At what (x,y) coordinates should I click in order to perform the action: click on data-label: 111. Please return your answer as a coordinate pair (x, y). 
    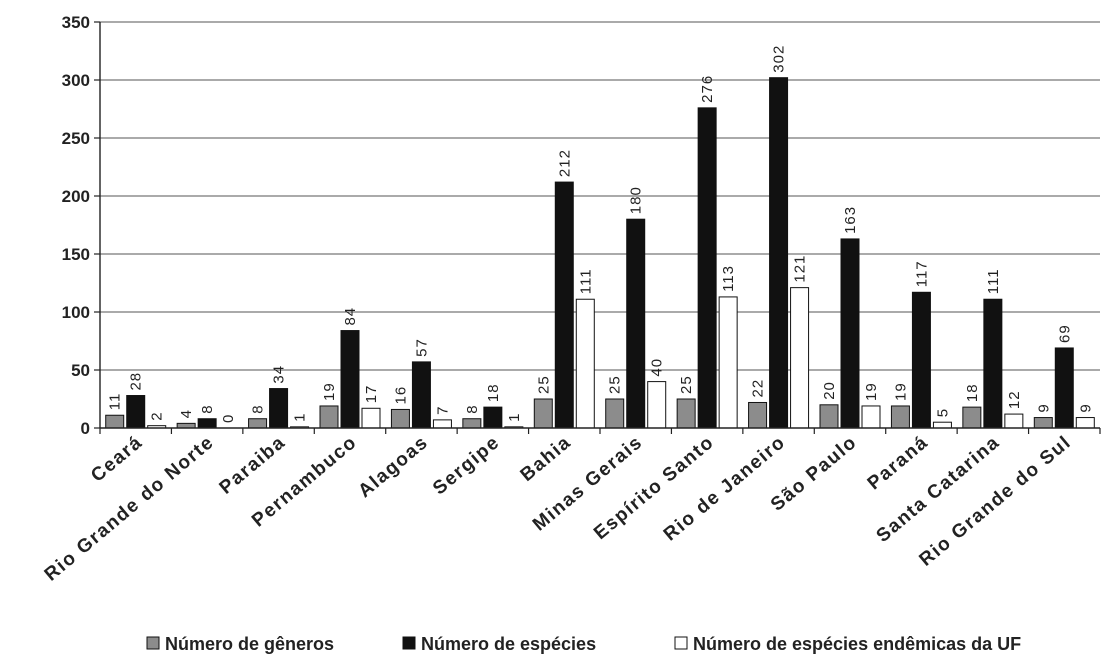
    Looking at the image, I should click on (993, 281).